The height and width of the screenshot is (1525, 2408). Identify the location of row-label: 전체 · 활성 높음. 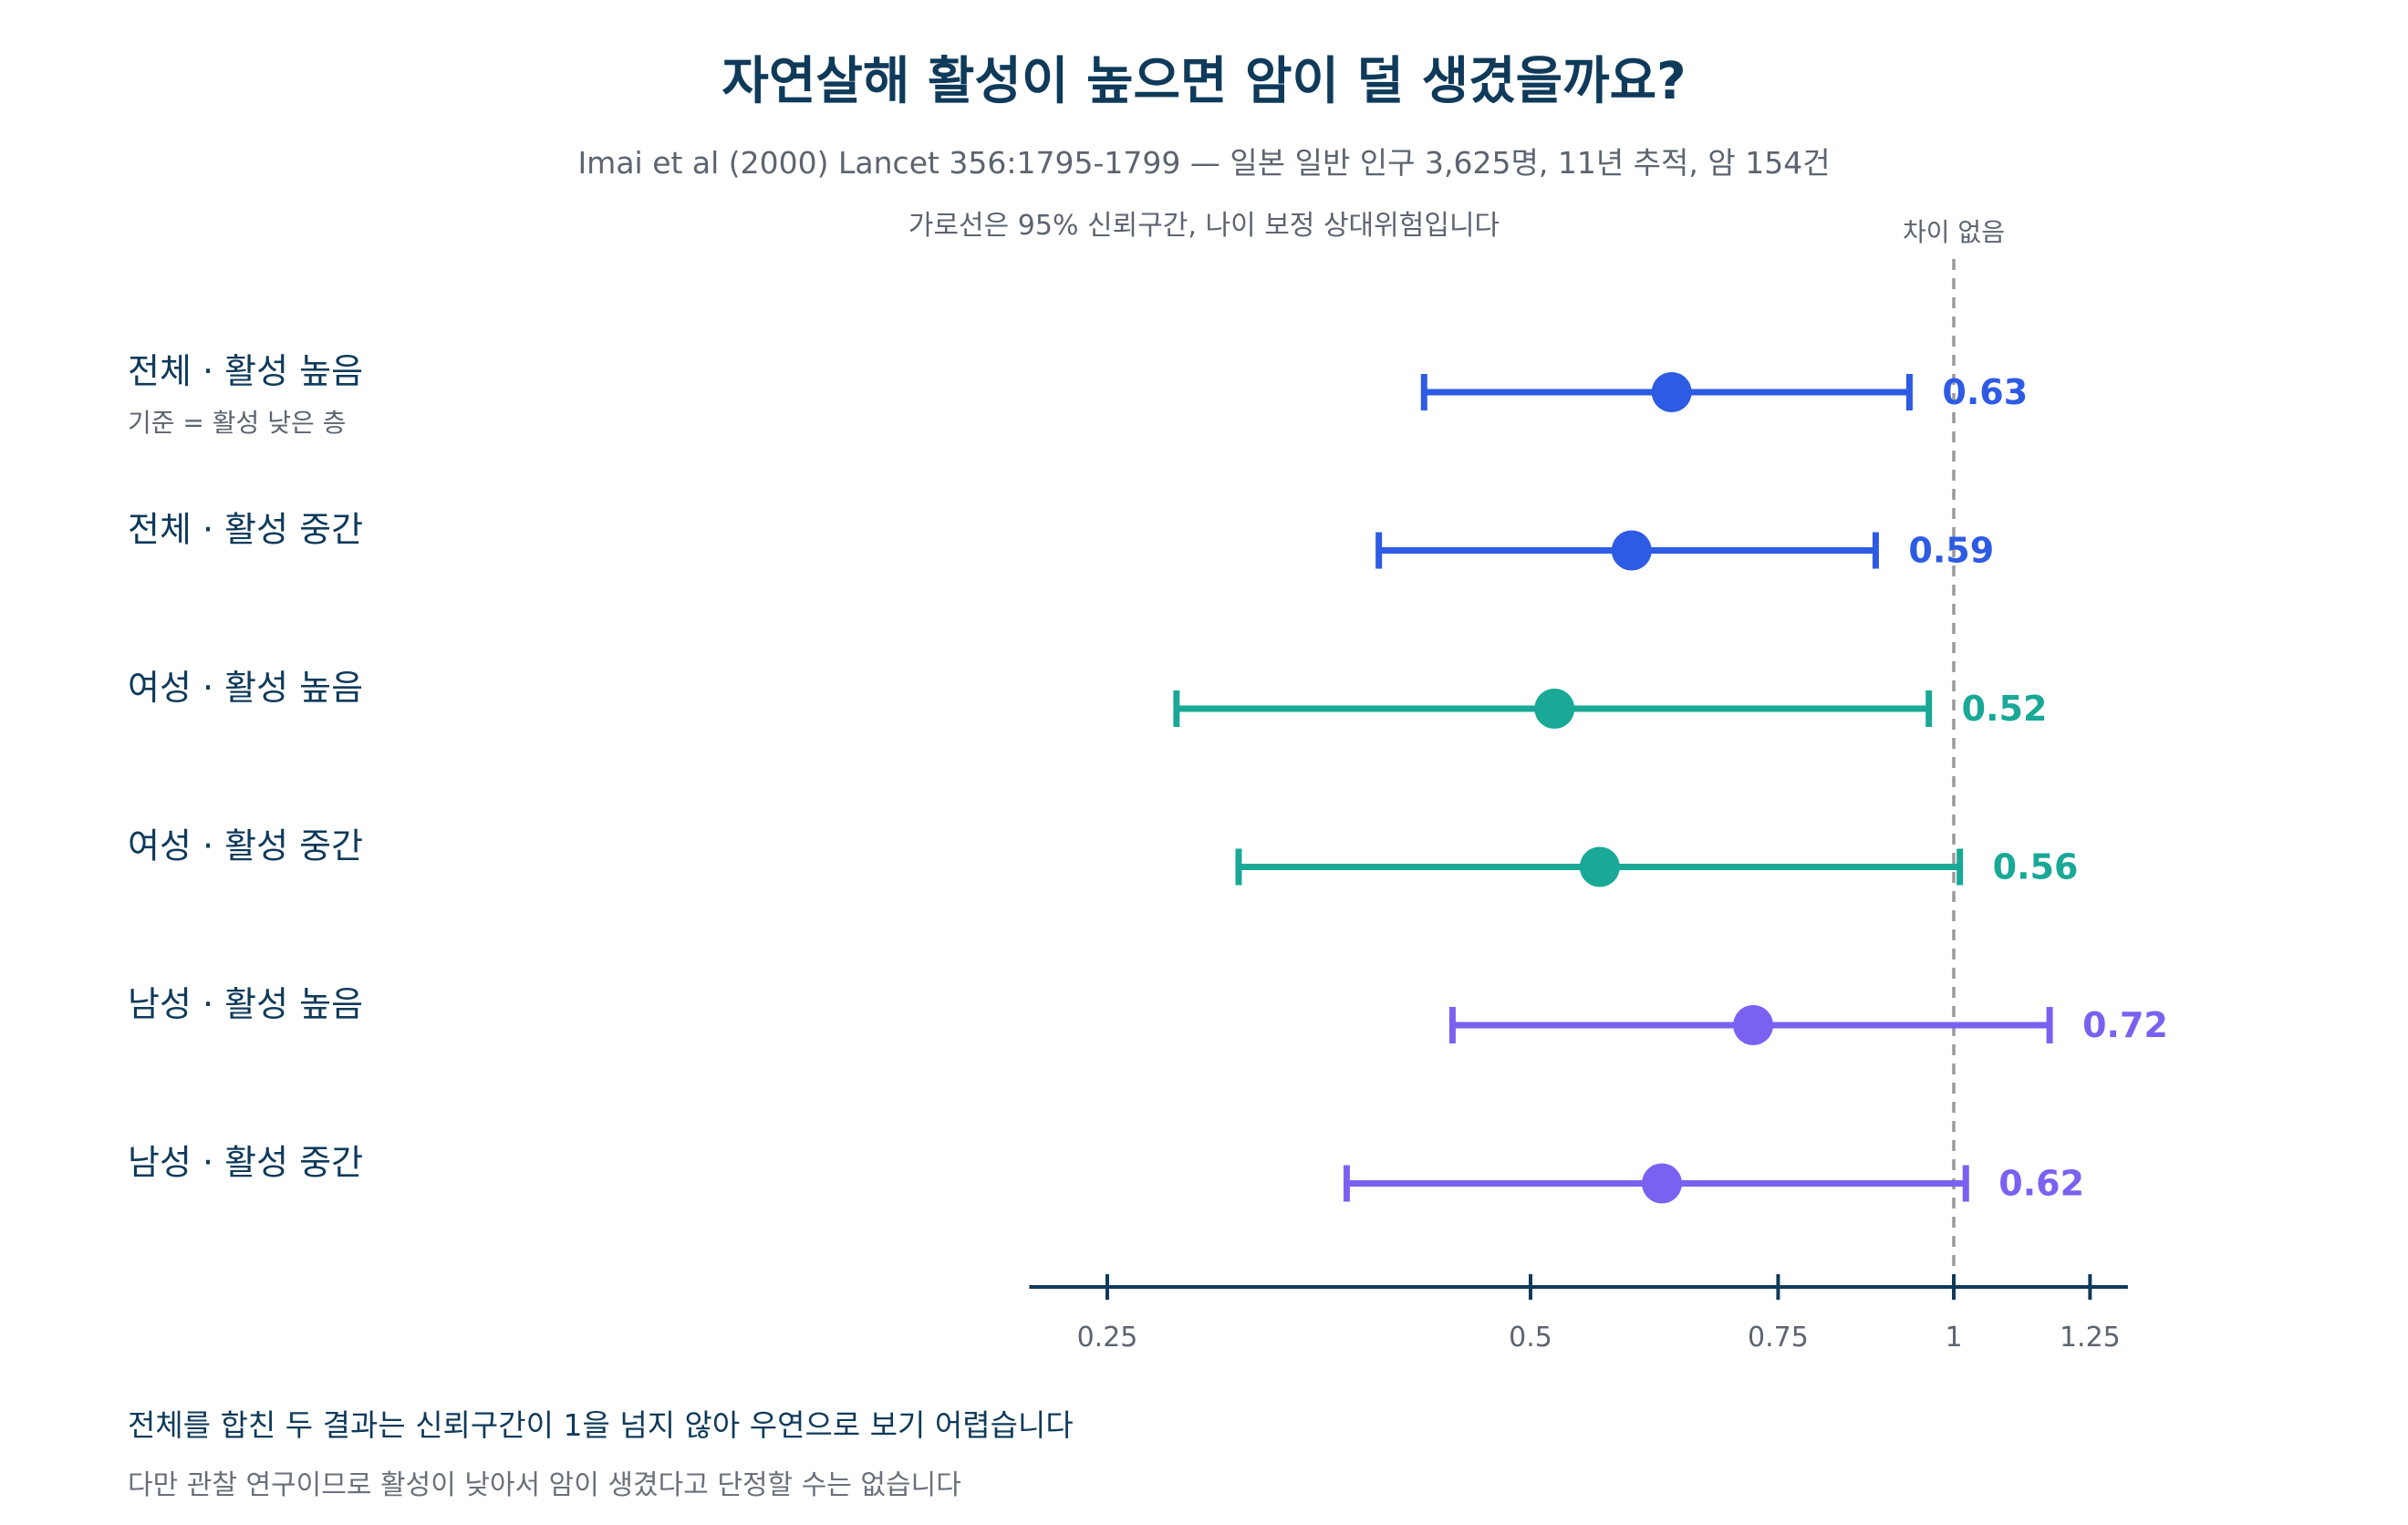
(246, 371).